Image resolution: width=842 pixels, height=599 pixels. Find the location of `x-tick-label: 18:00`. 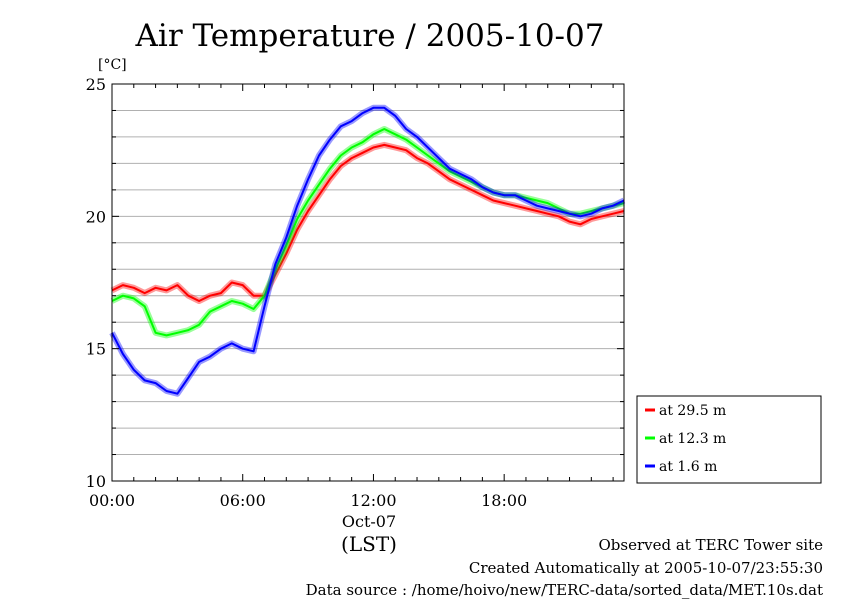

x-tick-label: 18:00 is located at coordinates (504, 500).